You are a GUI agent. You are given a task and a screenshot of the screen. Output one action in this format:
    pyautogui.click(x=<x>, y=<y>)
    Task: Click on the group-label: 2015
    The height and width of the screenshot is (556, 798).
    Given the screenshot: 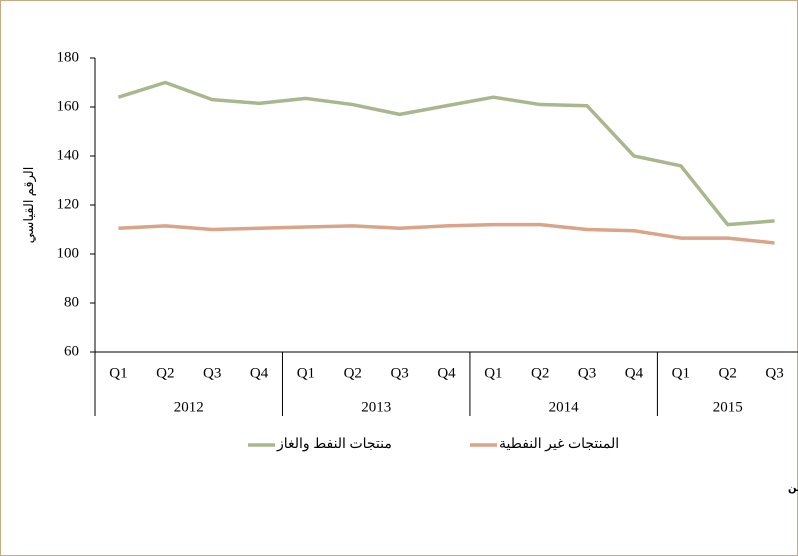 What is the action you would take?
    pyautogui.click(x=728, y=407)
    